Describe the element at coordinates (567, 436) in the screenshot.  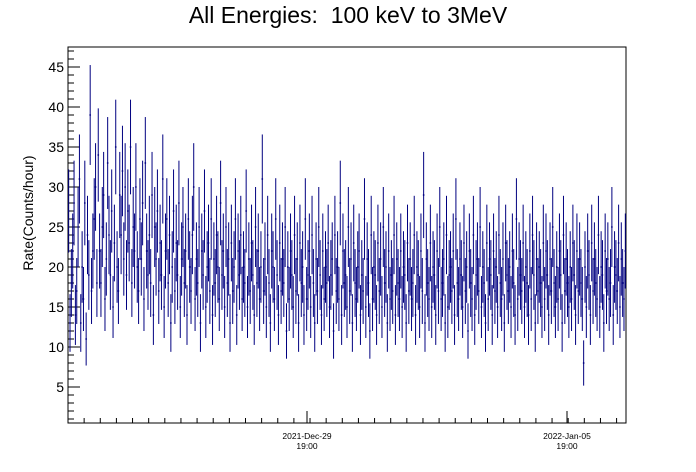
I see `x-tick-date-label: 2022-Jan-05` at that location.